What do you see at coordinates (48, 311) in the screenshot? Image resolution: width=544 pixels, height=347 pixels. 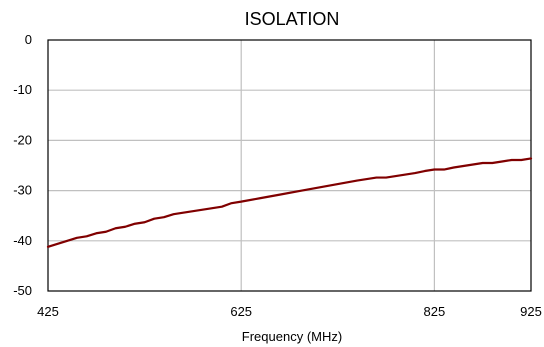 I see `x-tick-label: 425` at bounding box center [48, 311].